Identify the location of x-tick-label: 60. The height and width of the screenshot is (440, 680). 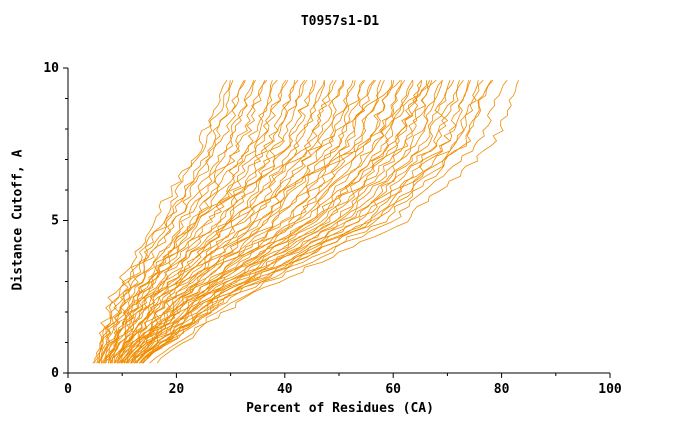
(393, 389).